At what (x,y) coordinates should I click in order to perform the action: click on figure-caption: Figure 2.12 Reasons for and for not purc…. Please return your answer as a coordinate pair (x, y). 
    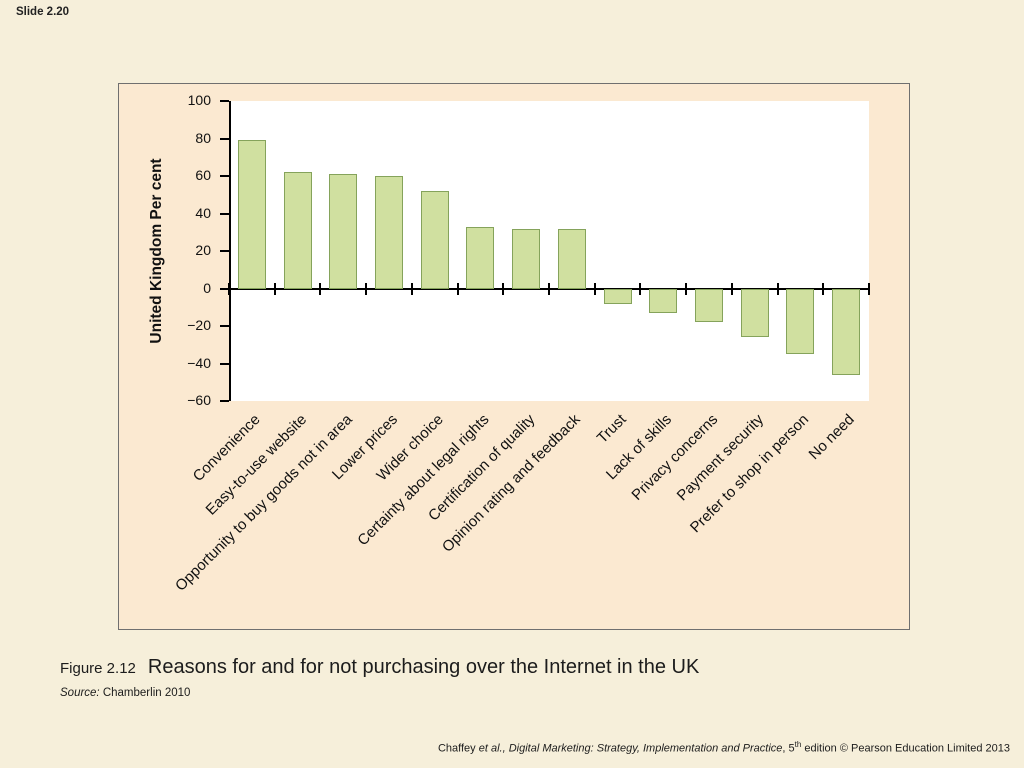
    Looking at the image, I should click on (379, 667).